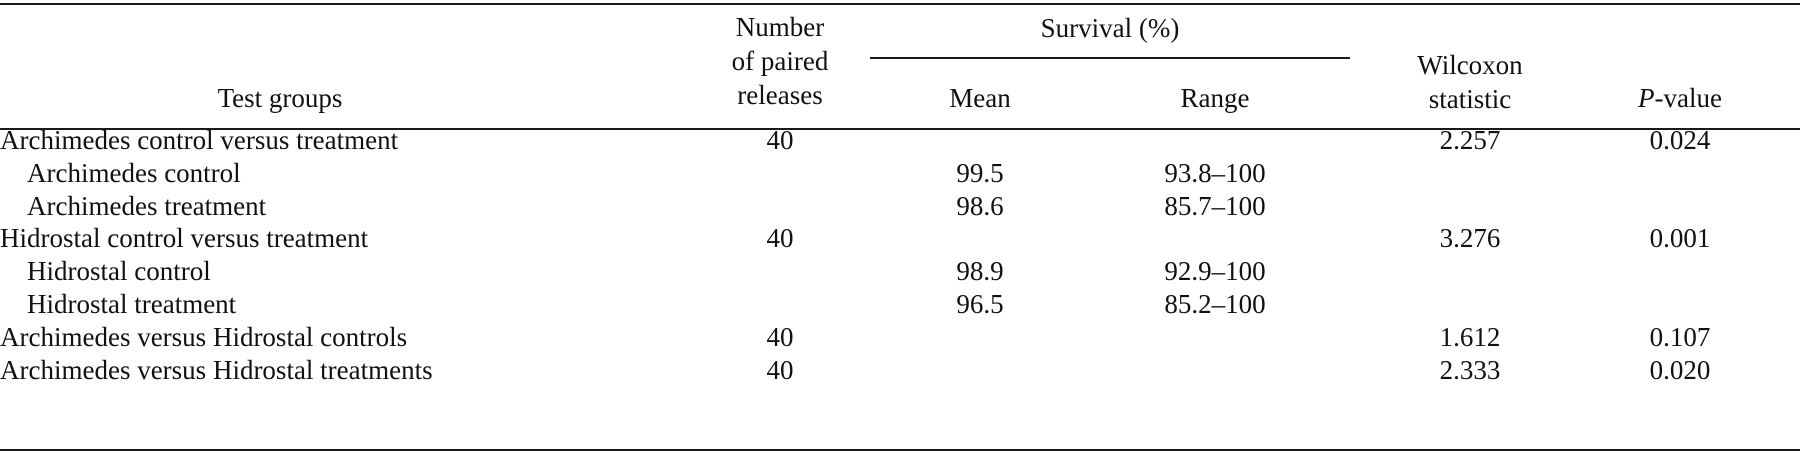 The width and height of the screenshot is (1800, 453). Describe the element at coordinates (780, 27) in the screenshot. I see `header-number-line1: Number` at that location.